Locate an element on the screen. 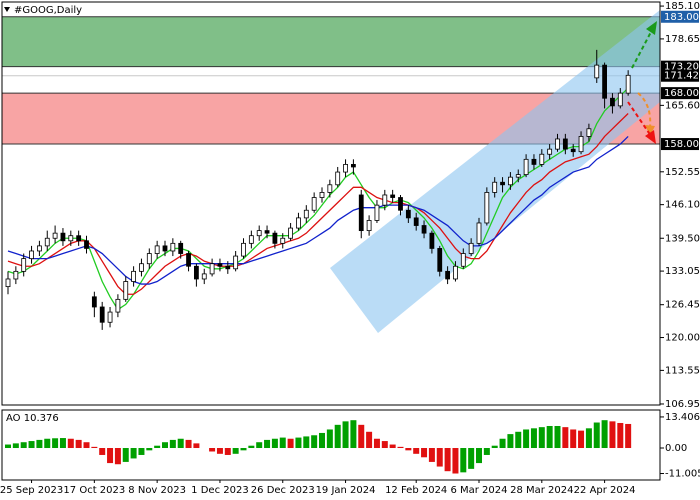 Image resolution: width=700 pixels, height=500 pixels. x-tick-label: 19 Jan 2024 is located at coordinates (346, 490).